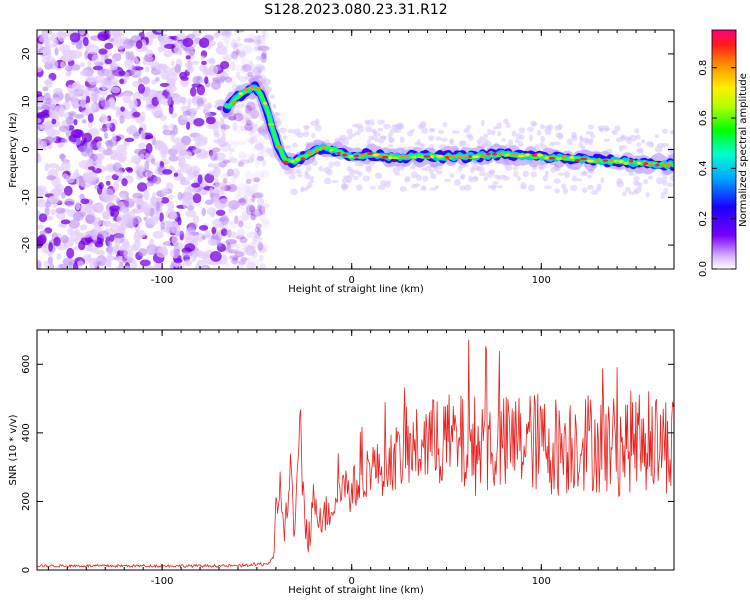 The height and width of the screenshot is (600, 750). What do you see at coordinates (26, 501) in the screenshot?
I see `y-tick-label: 200` at bounding box center [26, 501].